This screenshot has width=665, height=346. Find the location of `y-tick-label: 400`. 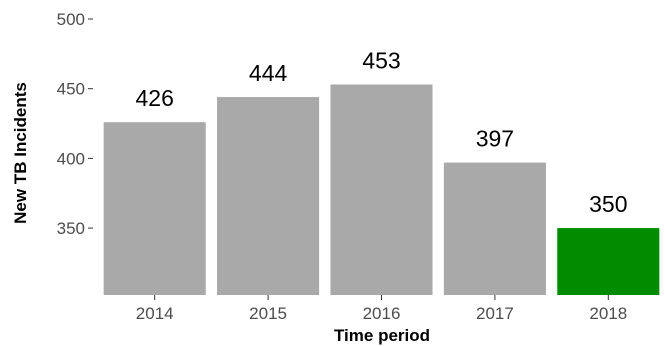

y-tick-label: 400 is located at coordinates (71, 158).